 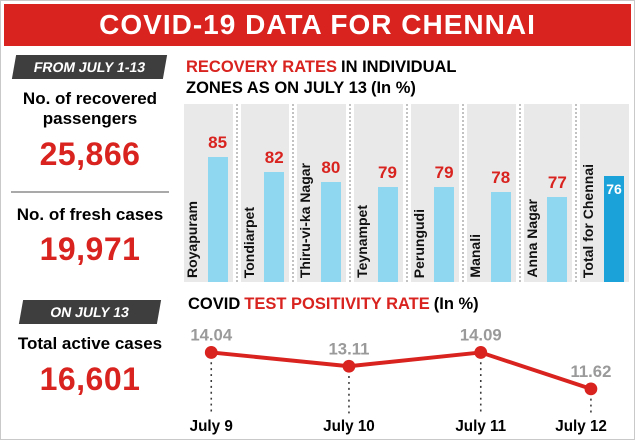 What do you see at coordinates (401, 371) in the screenshot?
I see `trend-line` at bounding box center [401, 371].